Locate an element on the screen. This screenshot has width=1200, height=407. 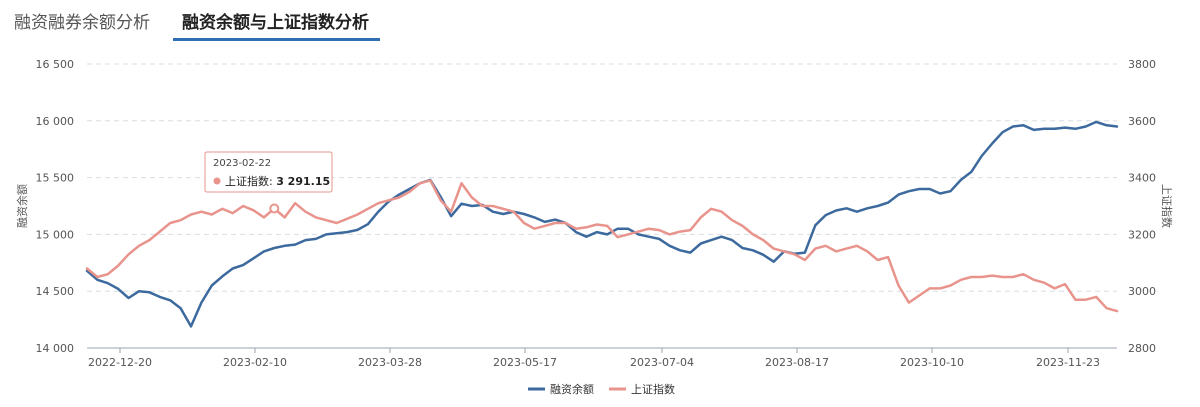
tooltip-series-dot is located at coordinates (217, 181).